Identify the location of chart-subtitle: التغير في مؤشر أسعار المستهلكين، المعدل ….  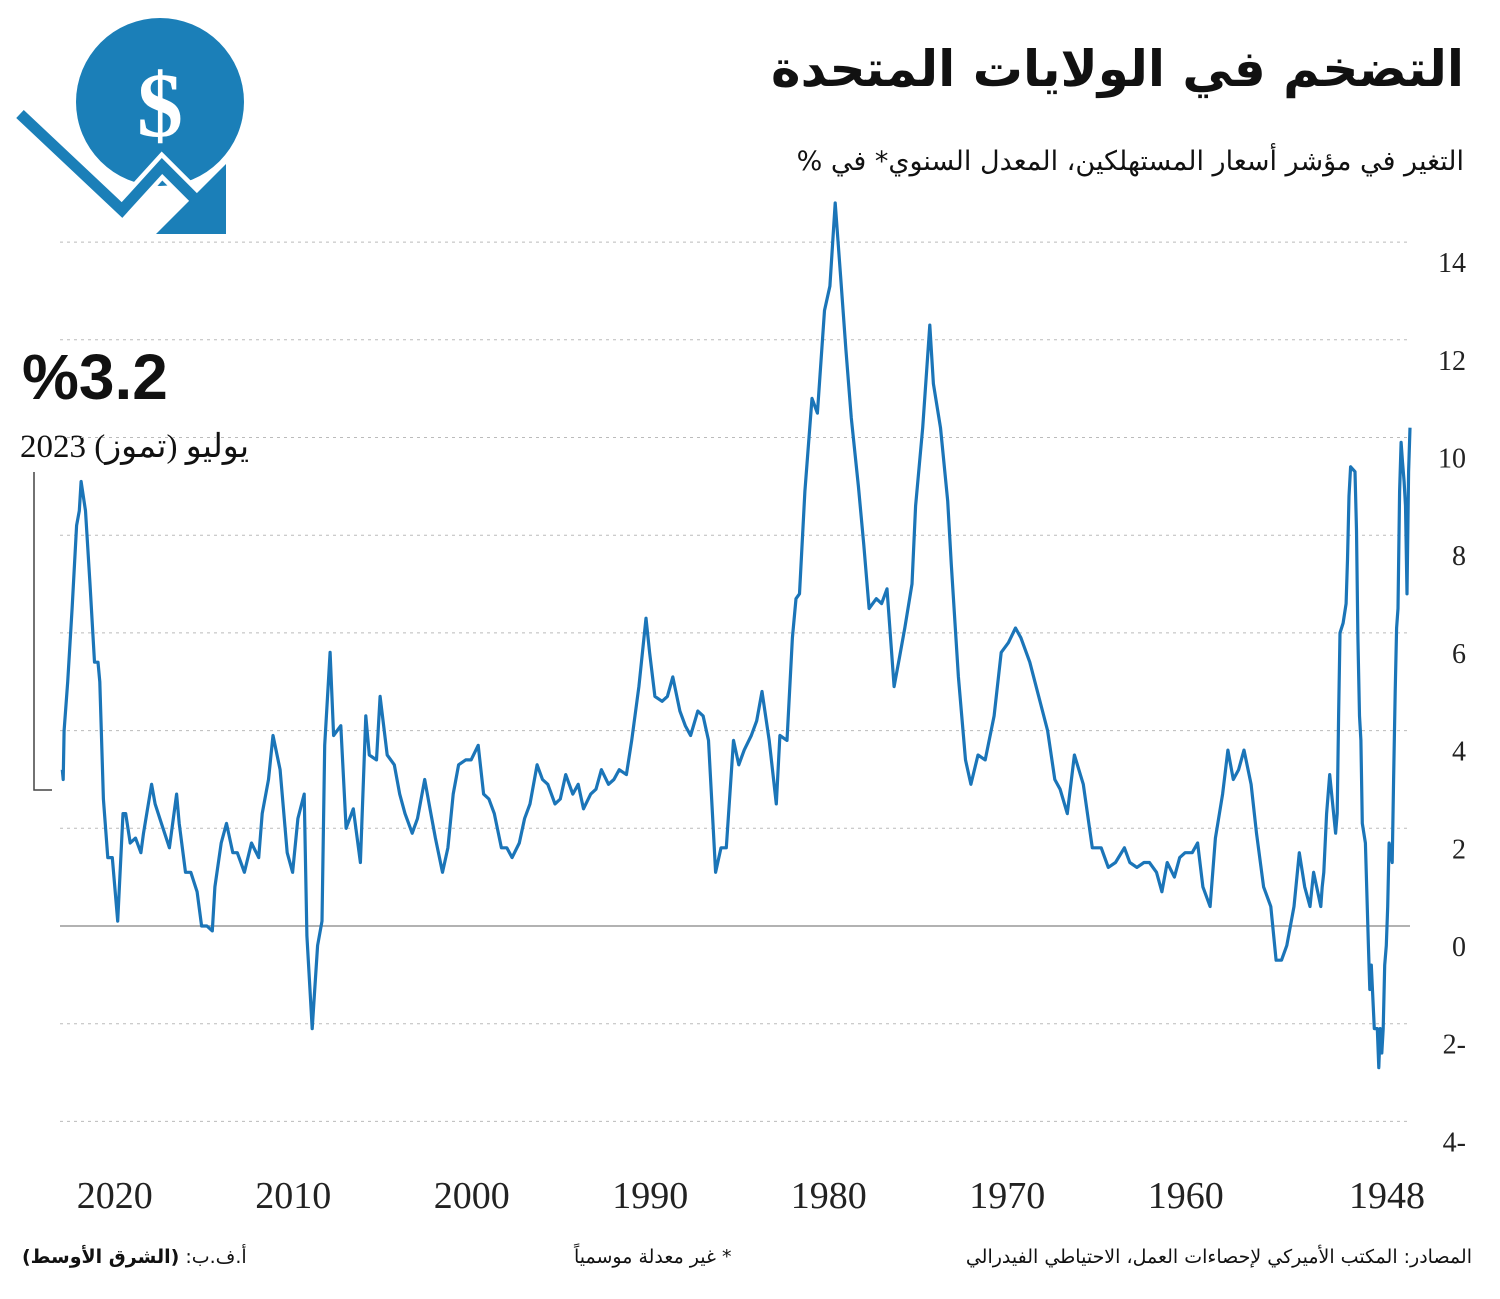
(1130, 161).